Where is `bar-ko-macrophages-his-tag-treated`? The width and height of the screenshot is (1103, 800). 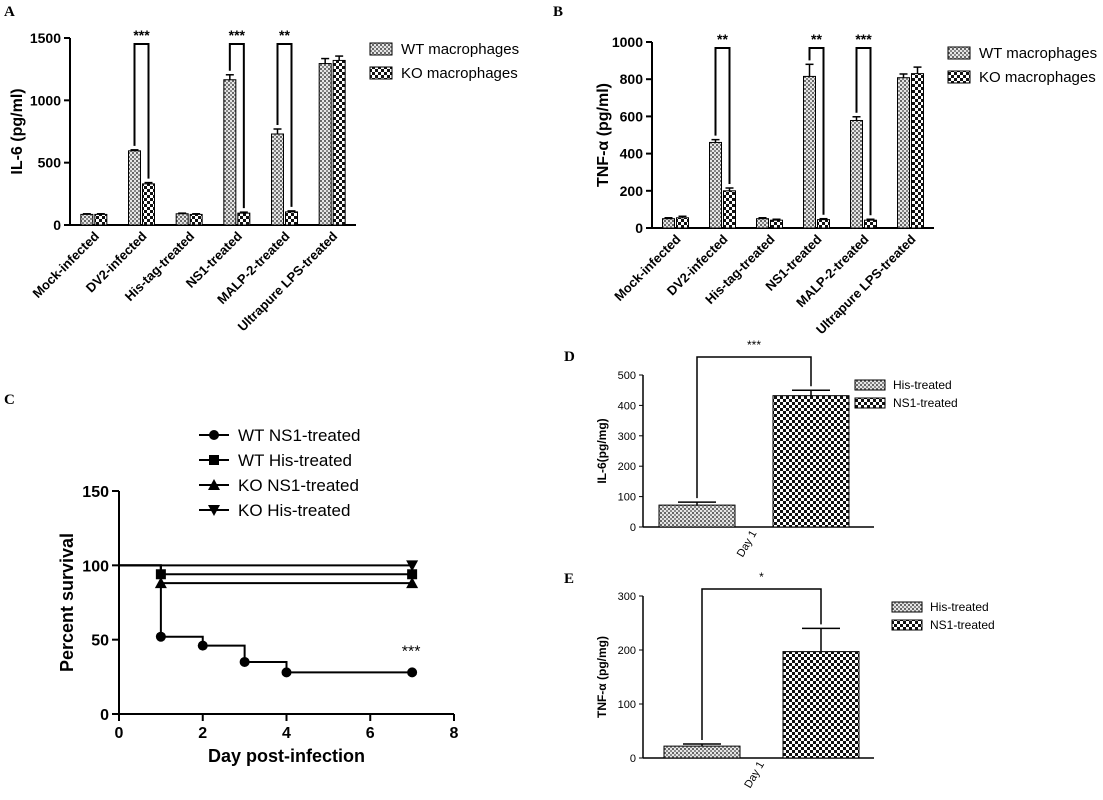 bar-ko-macrophages-his-tag-treated is located at coordinates (196, 219).